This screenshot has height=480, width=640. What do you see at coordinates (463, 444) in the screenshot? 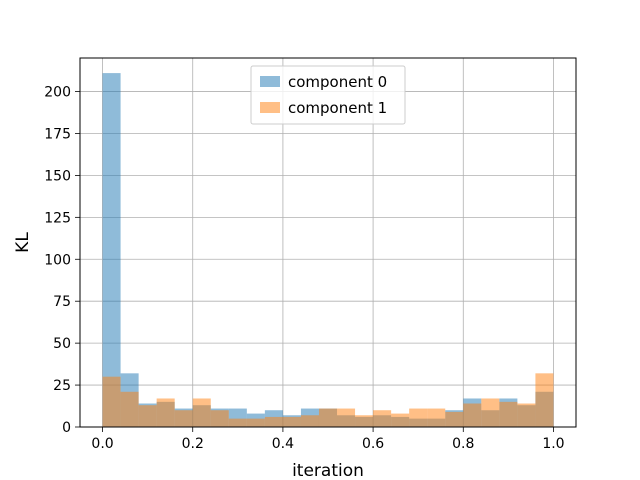
I see `x-tick-label: 0.8` at bounding box center [463, 444].